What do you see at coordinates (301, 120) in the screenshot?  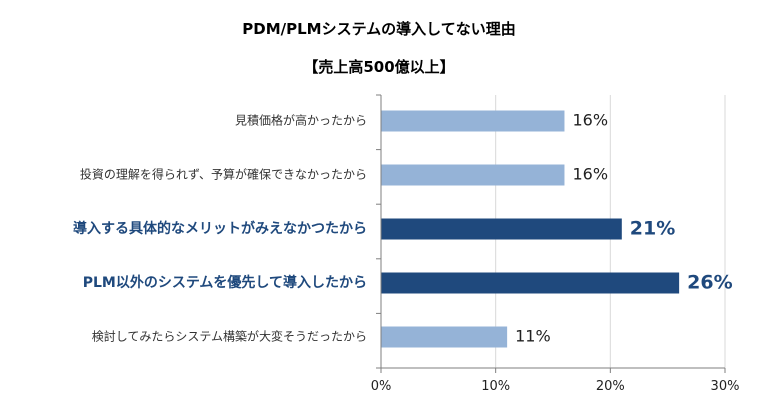 I see `category-label: 見積価格が高かったから` at bounding box center [301, 120].